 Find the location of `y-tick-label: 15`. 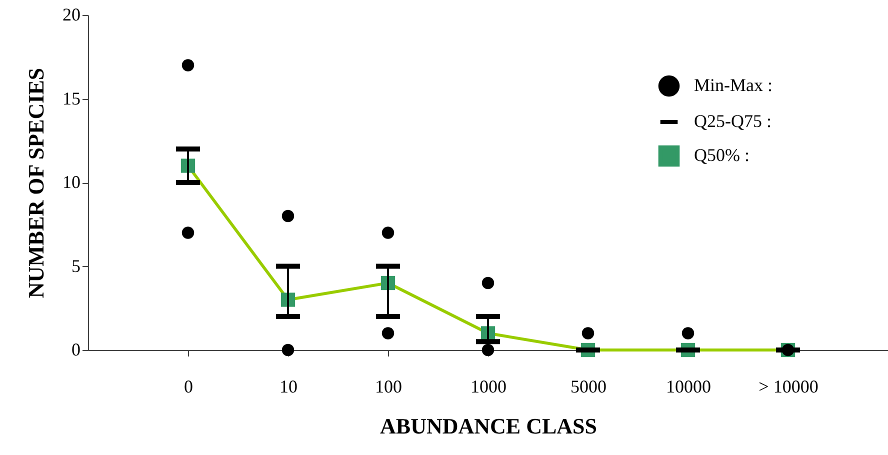

y-tick-label: 15 is located at coordinates (71, 98).